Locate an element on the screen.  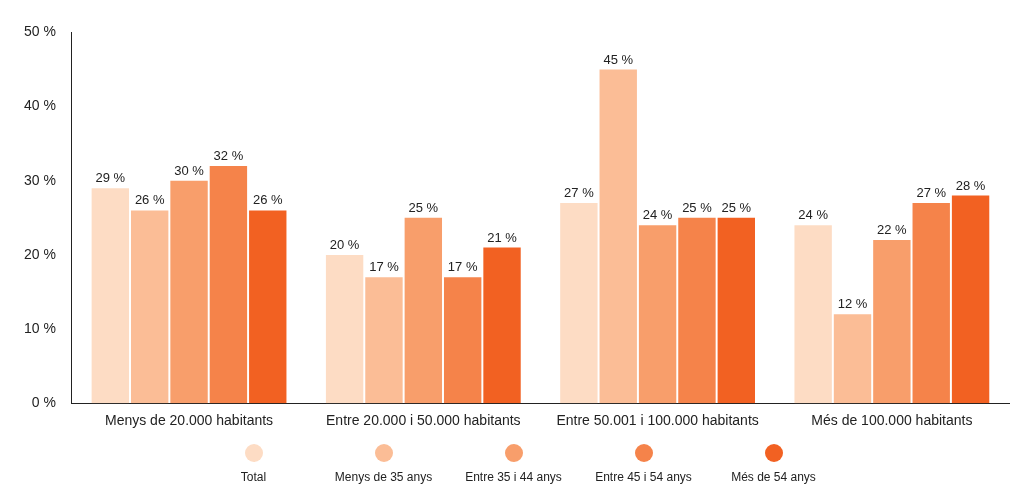
y-tick-label: 40 % is located at coordinates (39, 105).